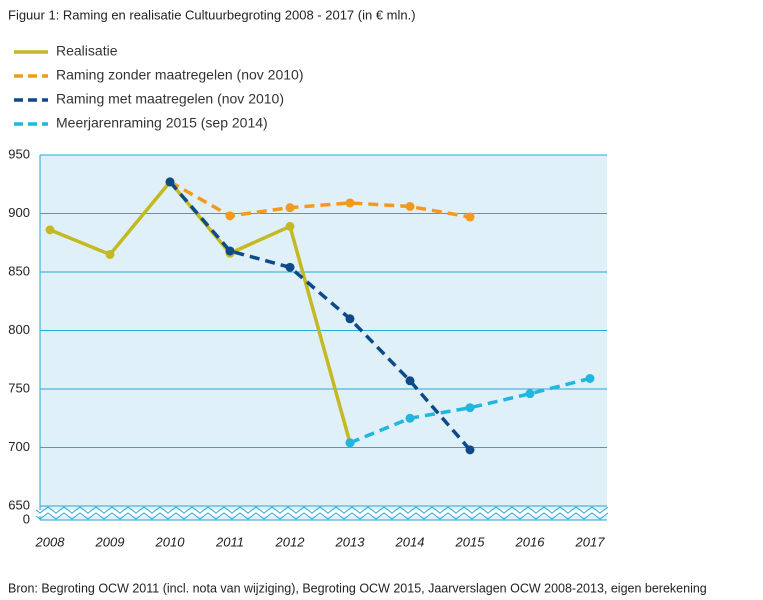  I want to click on legend-label: Raming met maatregelen (nov 2010), so click(170, 99).